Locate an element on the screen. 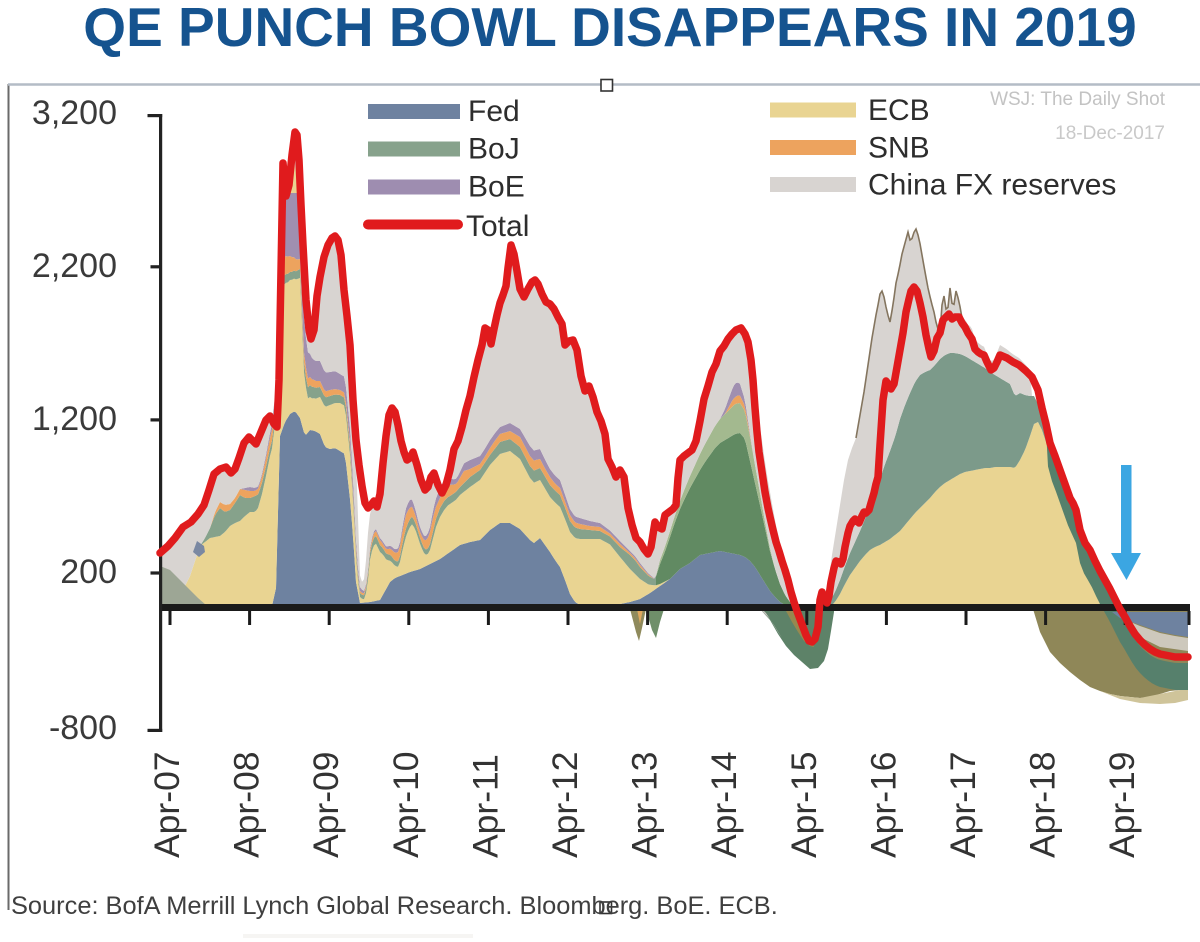 Image resolution: width=1200 pixels, height=942 pixels. svg-text: BoE is located at coordinates (496, 187).